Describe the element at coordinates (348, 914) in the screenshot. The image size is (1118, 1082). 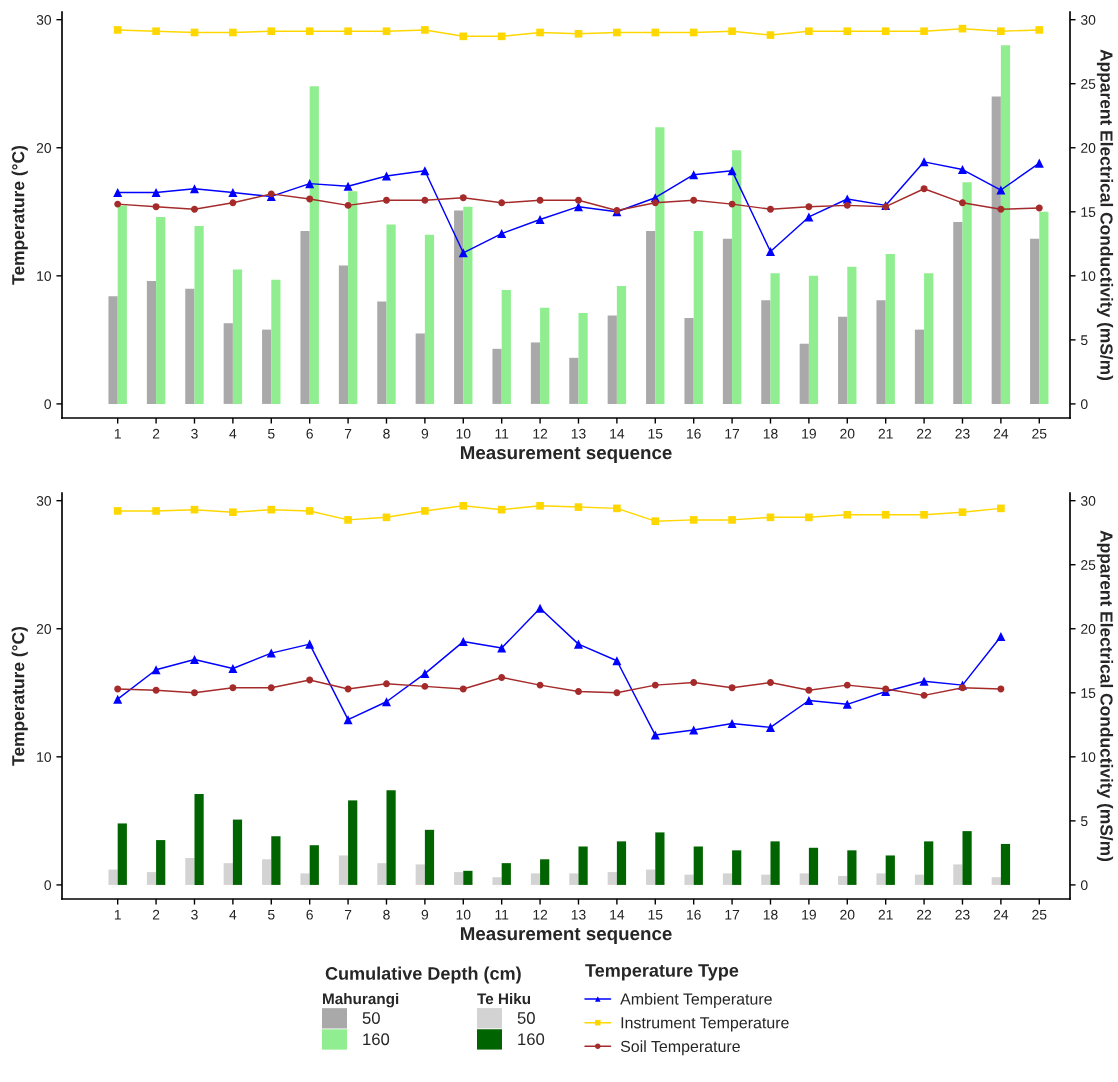
I see `x-tick-label: 7` at that location.